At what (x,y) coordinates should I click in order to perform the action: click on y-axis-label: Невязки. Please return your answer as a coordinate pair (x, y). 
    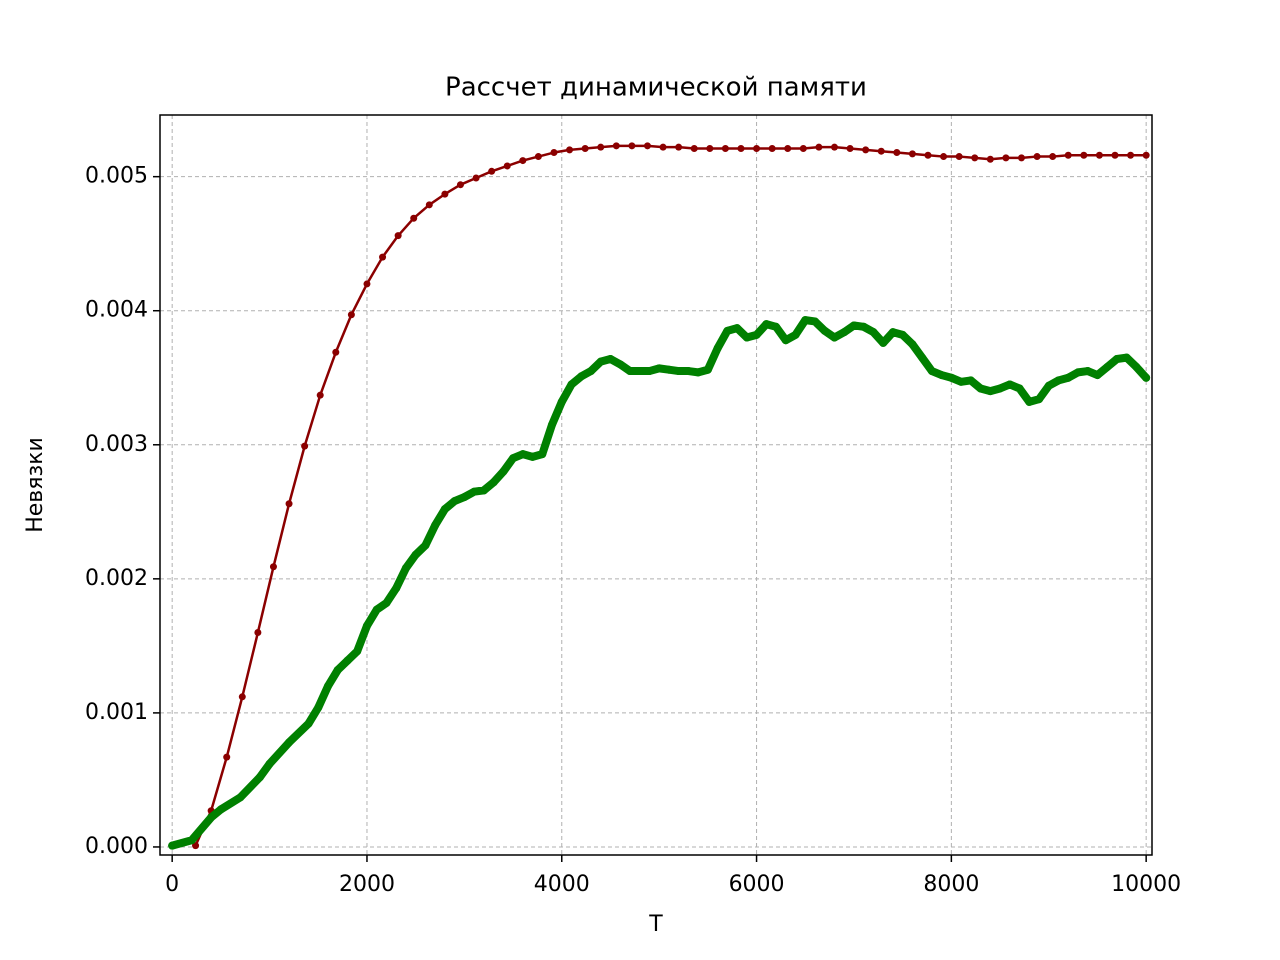
    Looking at the image, I should click on (35, 485).